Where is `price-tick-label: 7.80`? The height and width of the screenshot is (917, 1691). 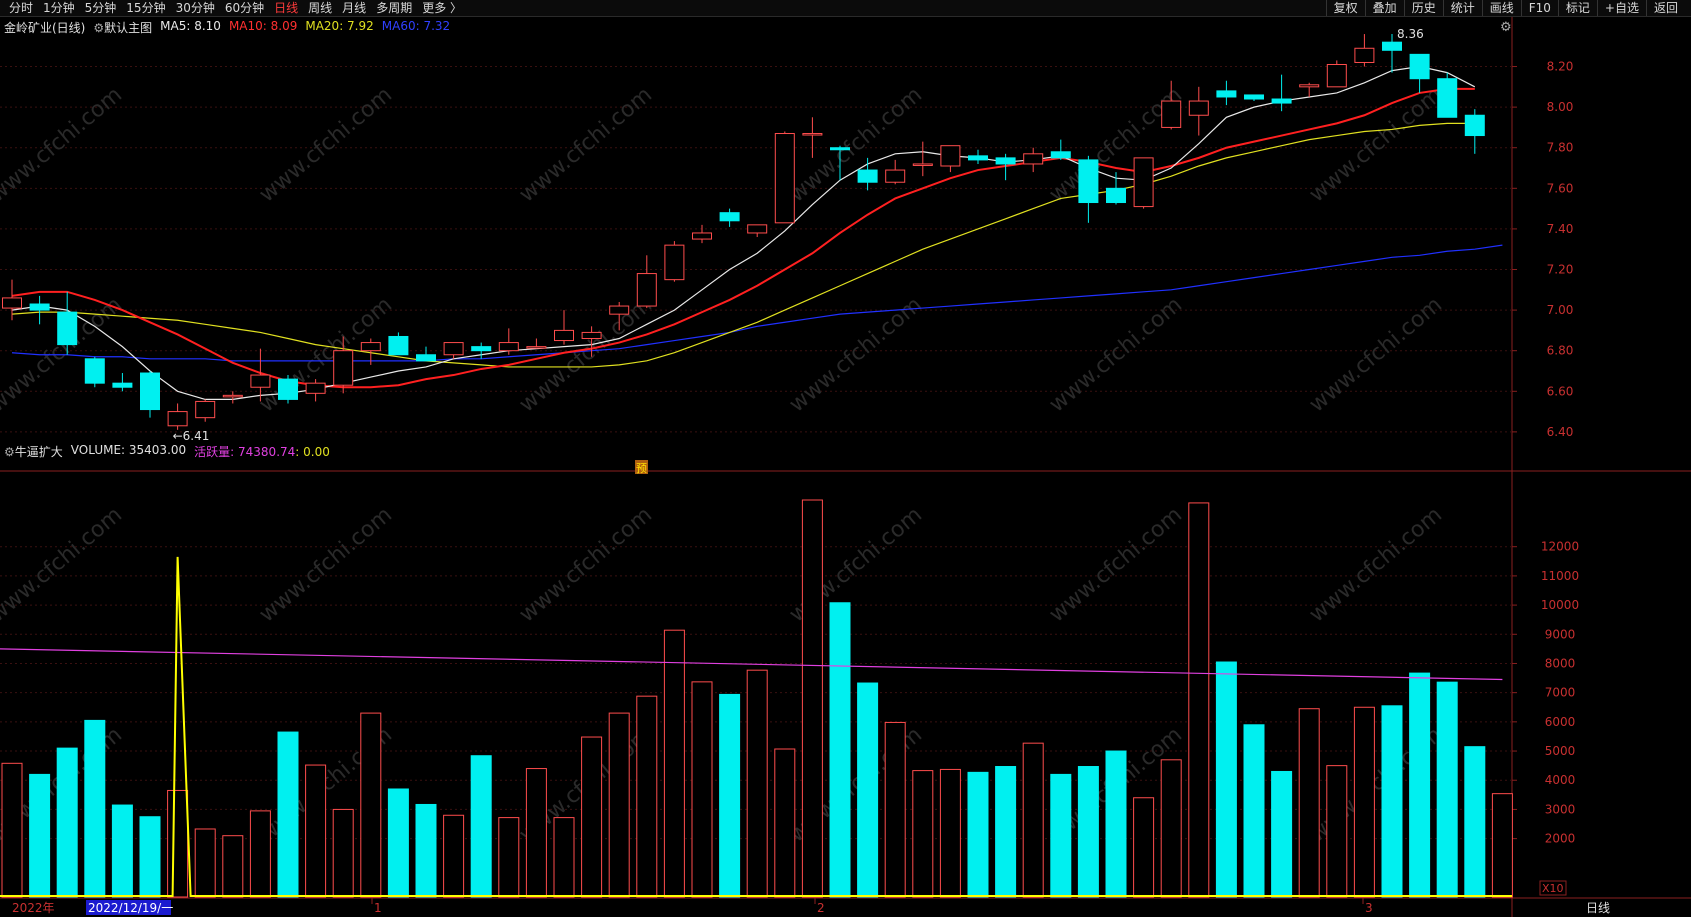 price-tick-label: 7.80 is located at coordinates (1560, 148).